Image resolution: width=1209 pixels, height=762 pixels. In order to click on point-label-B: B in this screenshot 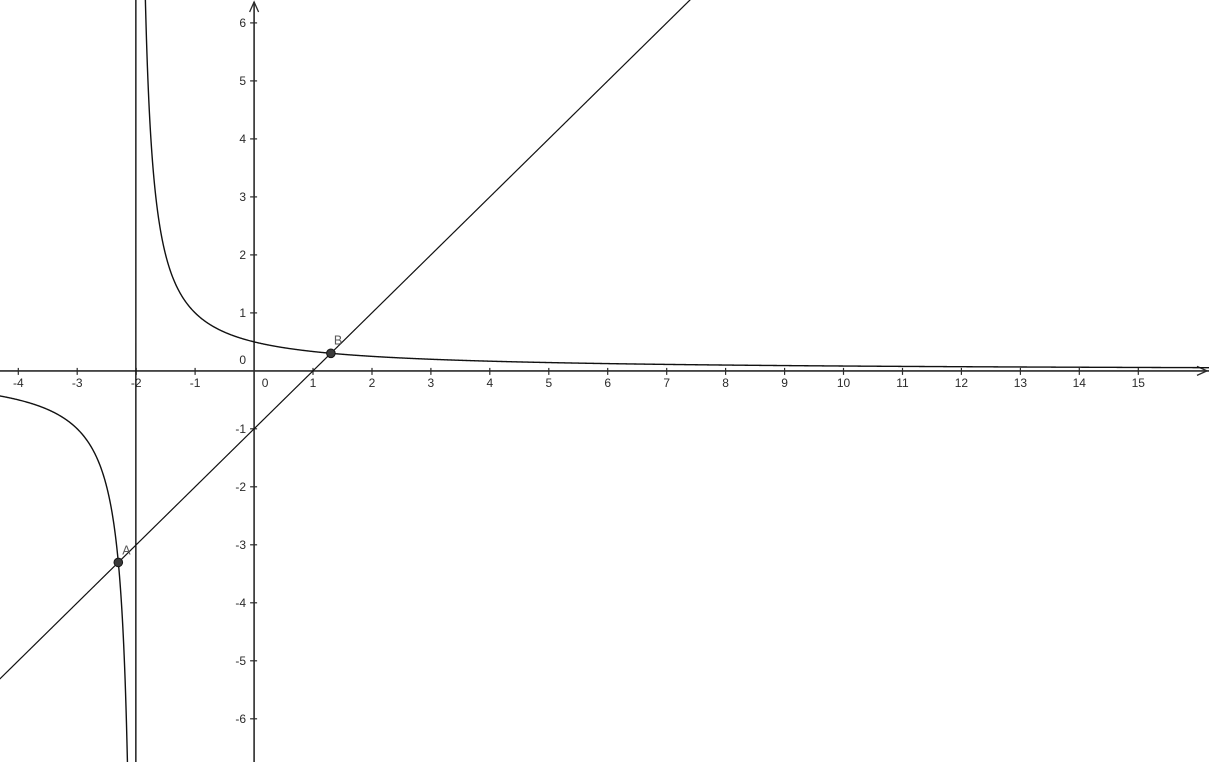, I will do `click(338, 340)`.